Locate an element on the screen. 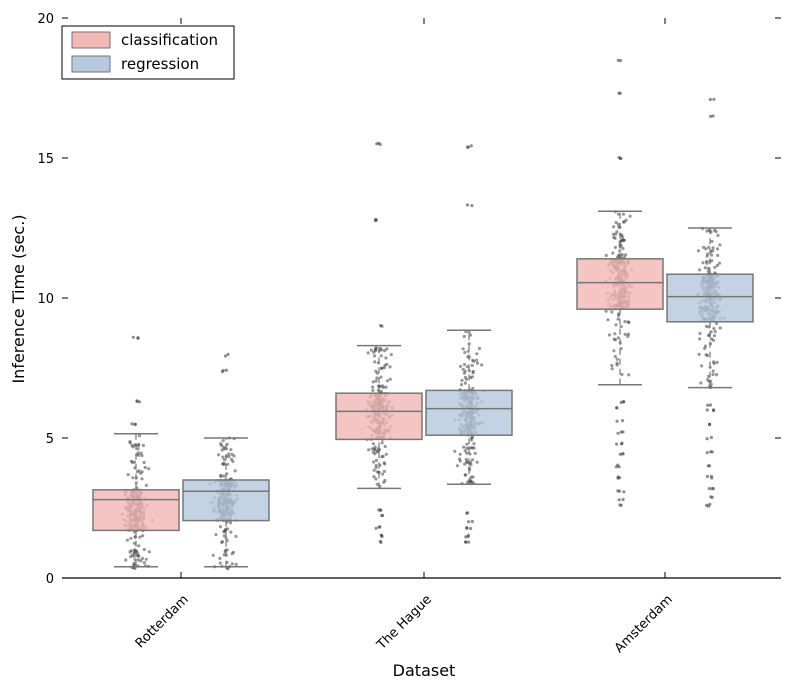 The width and height of the screenshot is (797, 692). legend-swatch-classification is located at coordinates (91, 40).